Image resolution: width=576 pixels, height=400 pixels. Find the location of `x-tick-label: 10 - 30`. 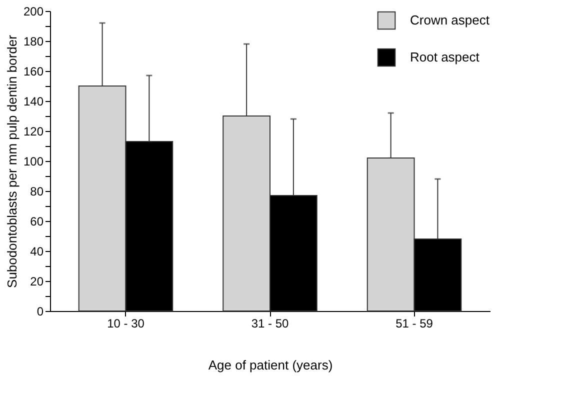

x-tick-label: 10 - 30 is located at coordinates (126, 323).